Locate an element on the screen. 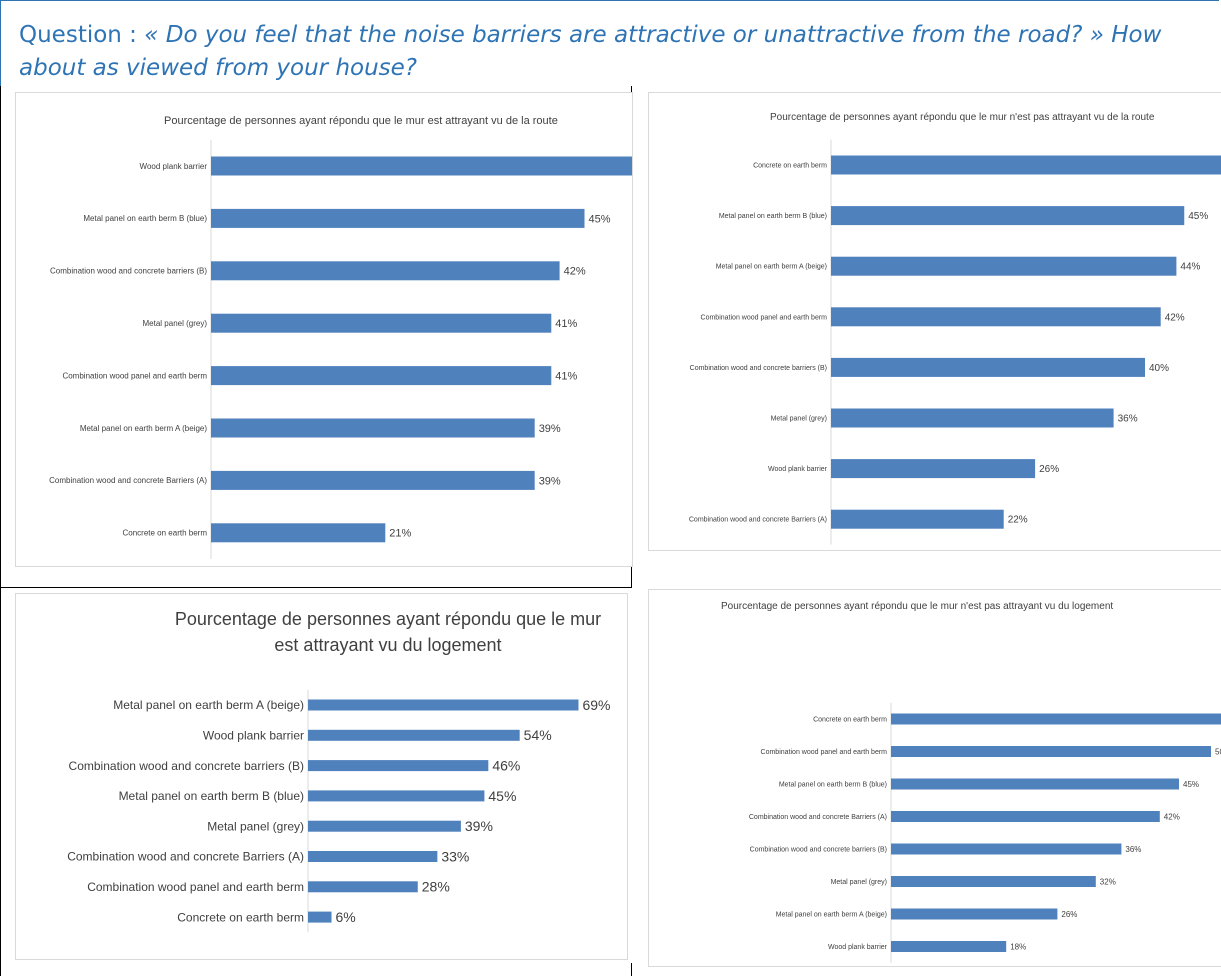 The width and height of the screenshot is (1221, 976). value-label: 54% is located at coordinates (538, 735).